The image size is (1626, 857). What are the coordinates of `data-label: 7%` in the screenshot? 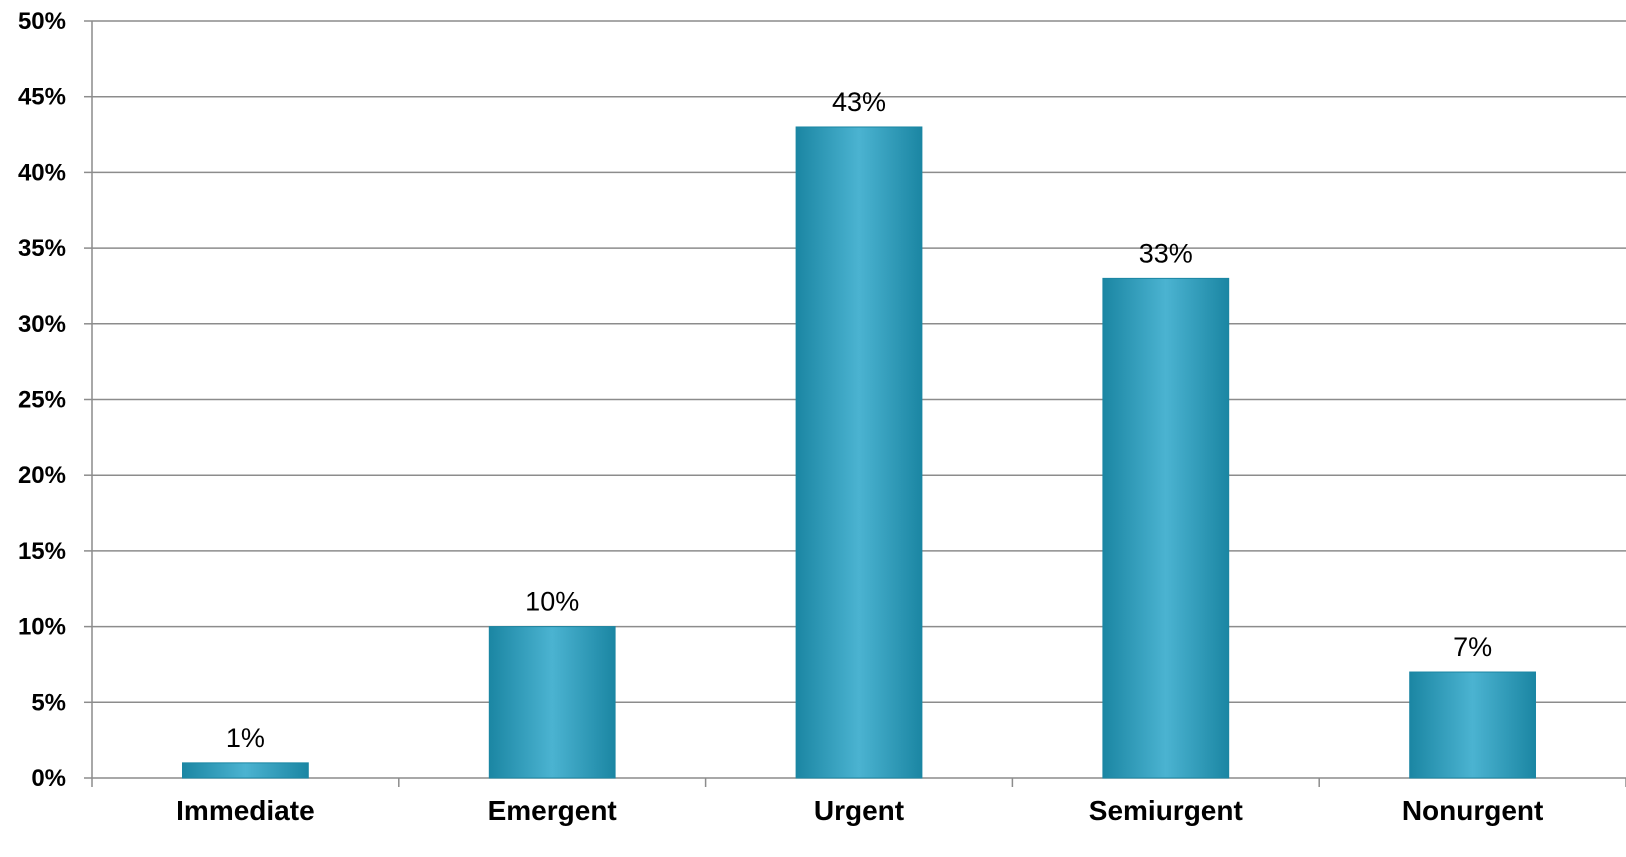 It's located at (1472, 647).